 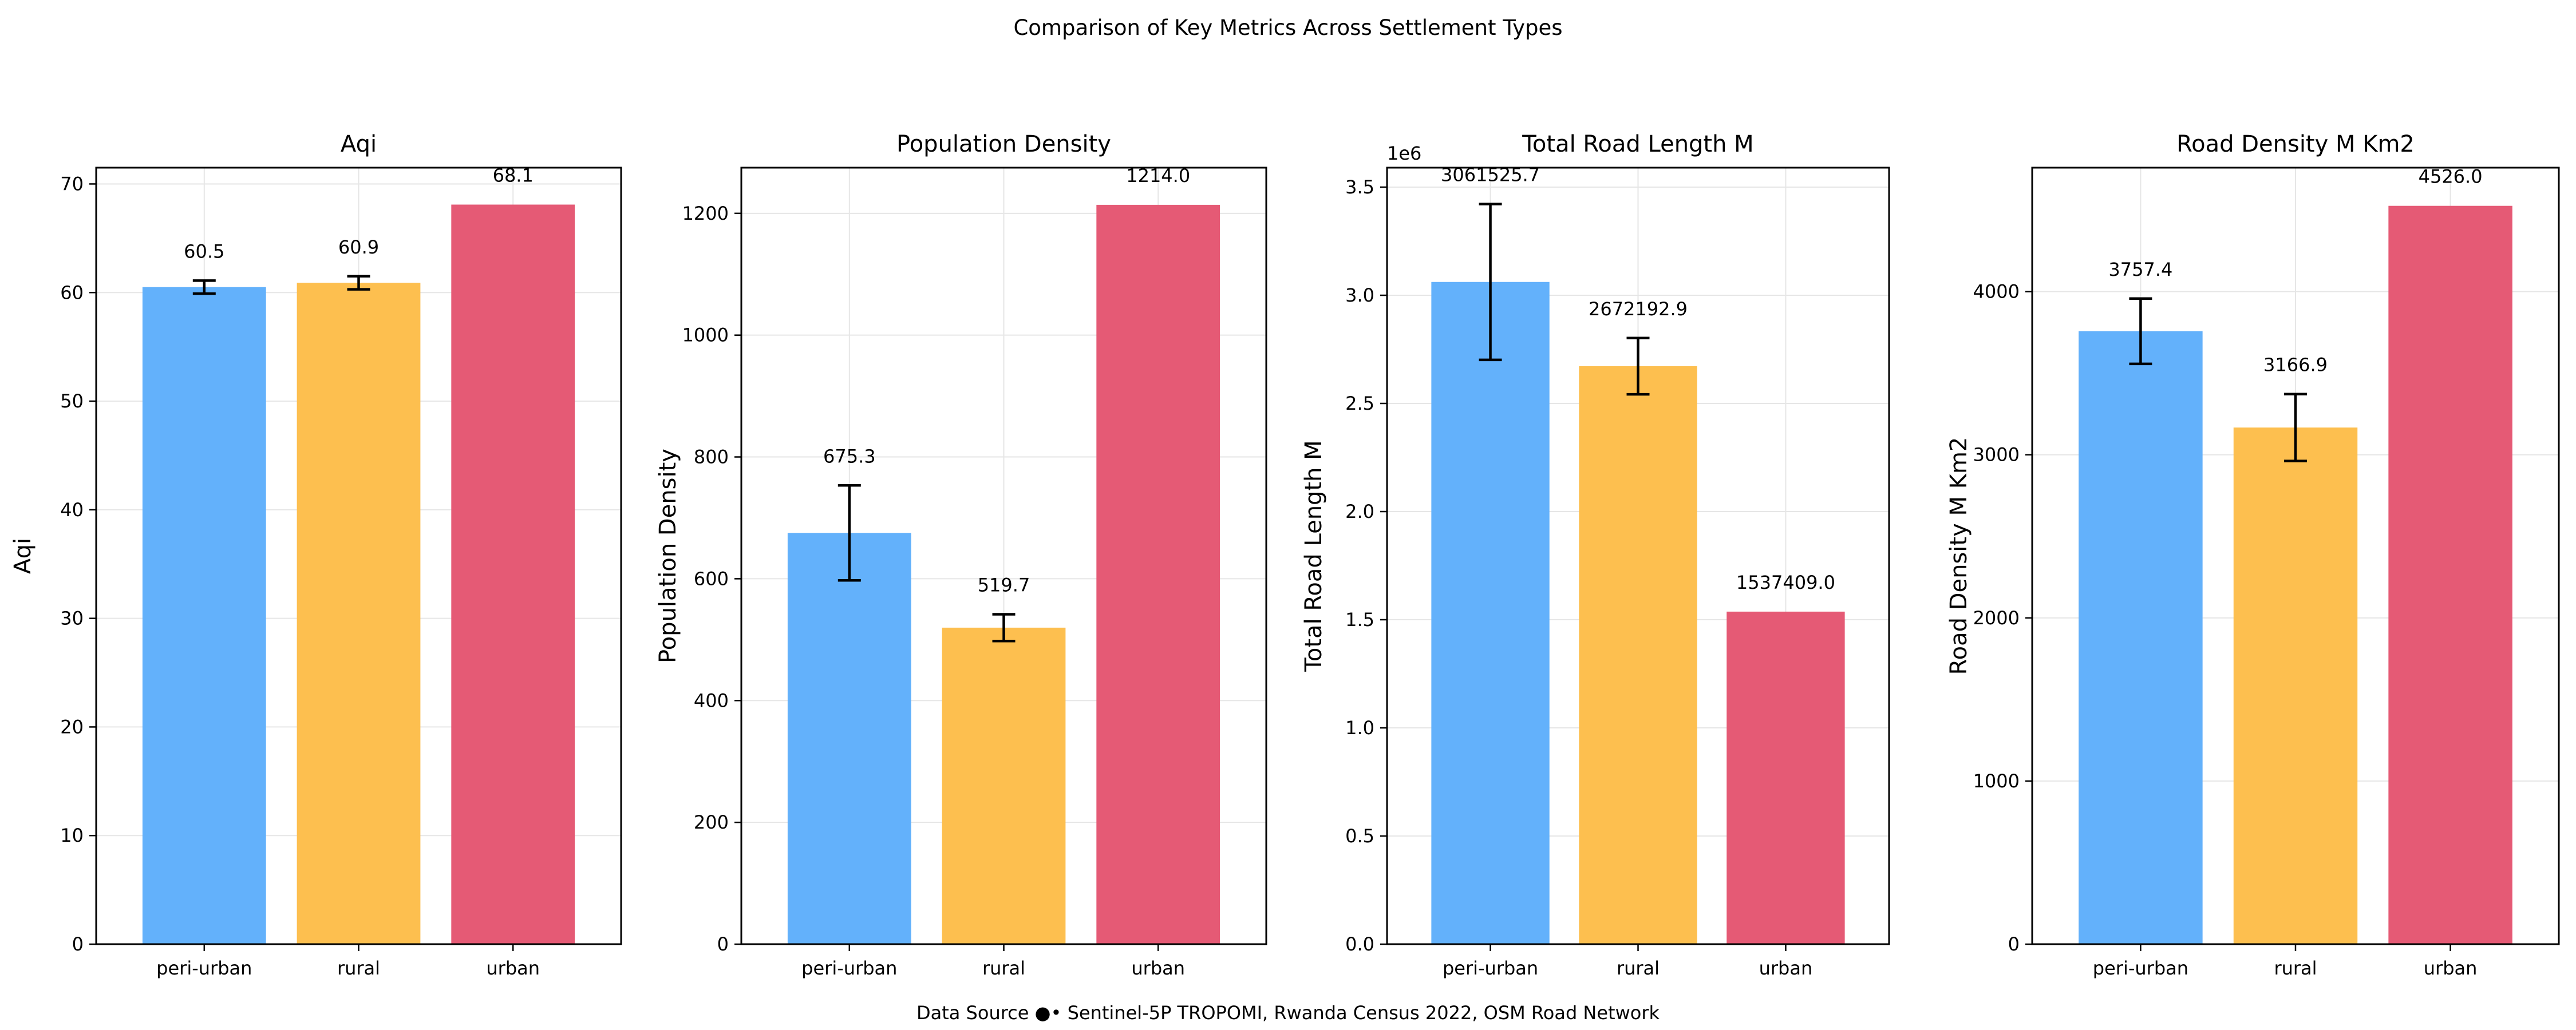 I want to click on panel-title: Aqi, so click(x=359, y=144).